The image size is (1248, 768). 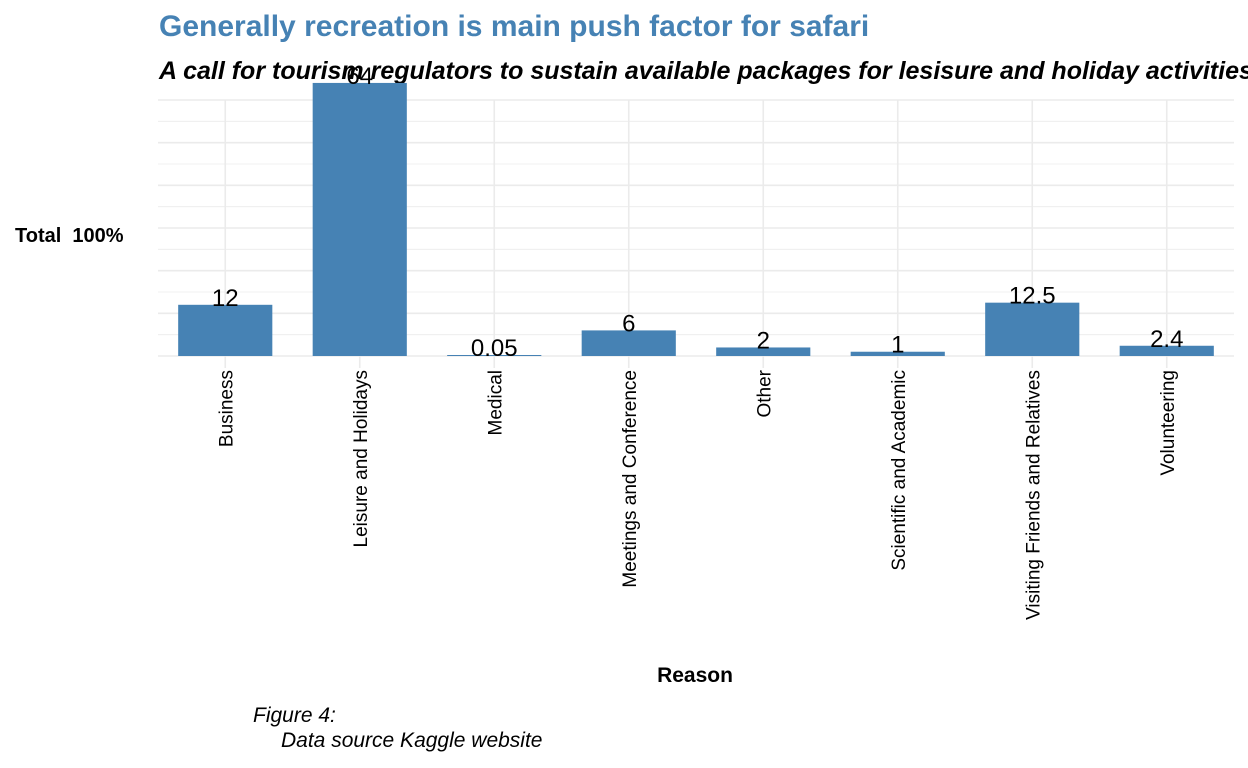 I want to click on y-axis-label: Total 100%, so click(x=69, y=236).